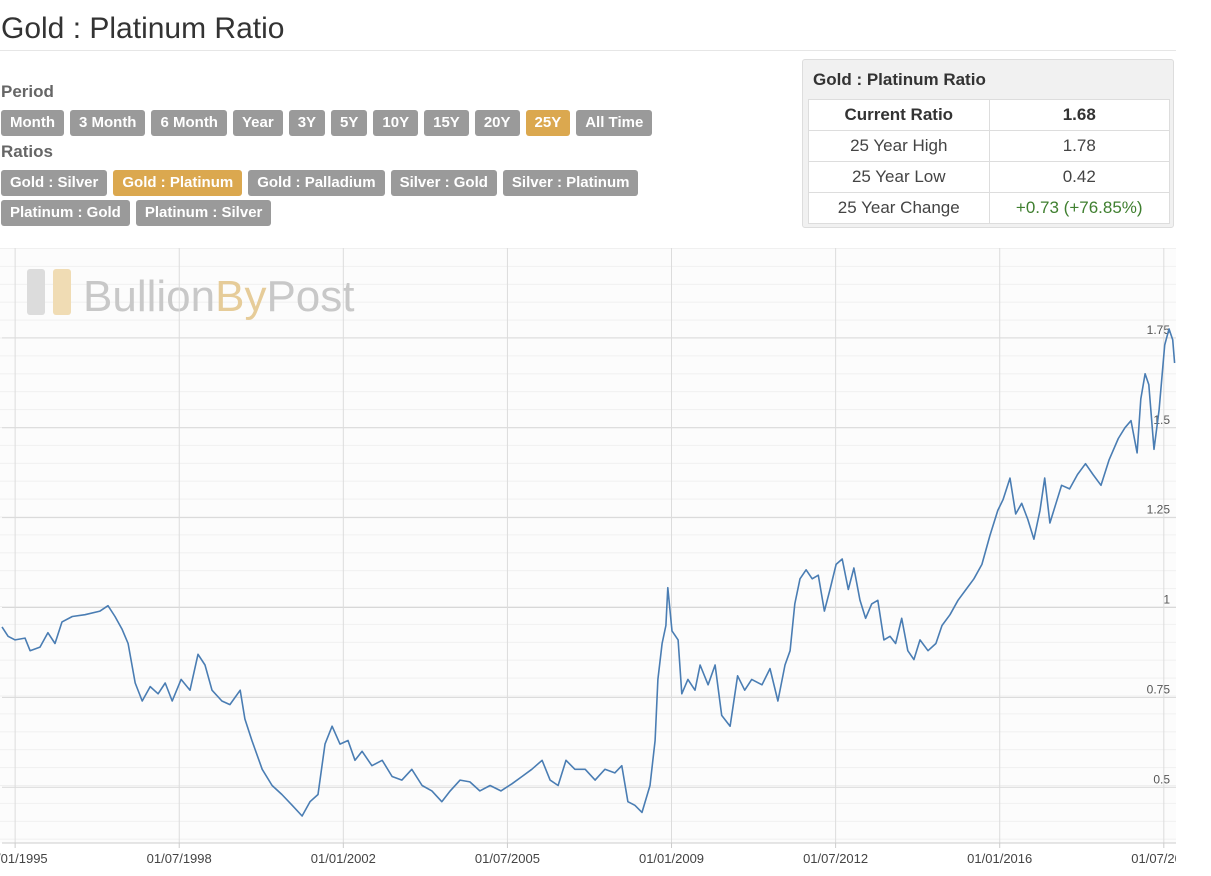 The width and height of the screenshot is (1211, 876). What do you see at coordinates (443, 183) in the screenshot?
I see `toggle-button: Silver : Gold` at bounding box center [443, 183].